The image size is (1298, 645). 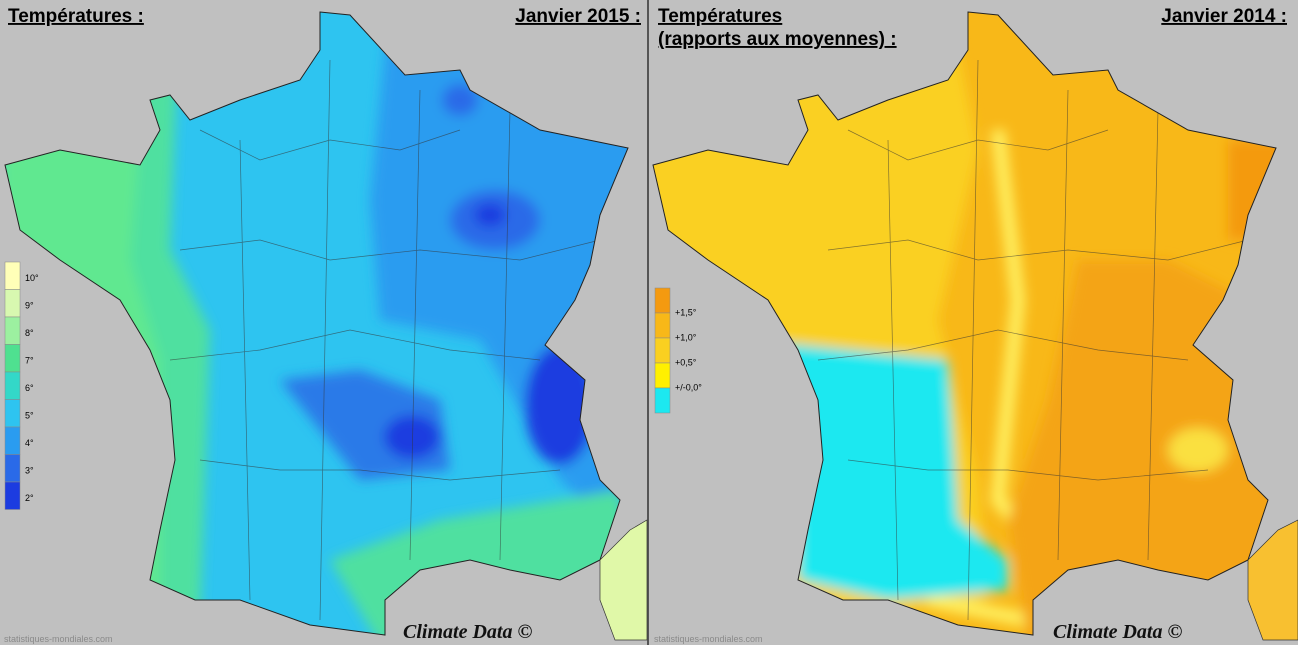 What do you see at coordinates (688, 387) in the screenshot?
I see `legend-label: +/-0,0°` at bounding box center [688, 387].